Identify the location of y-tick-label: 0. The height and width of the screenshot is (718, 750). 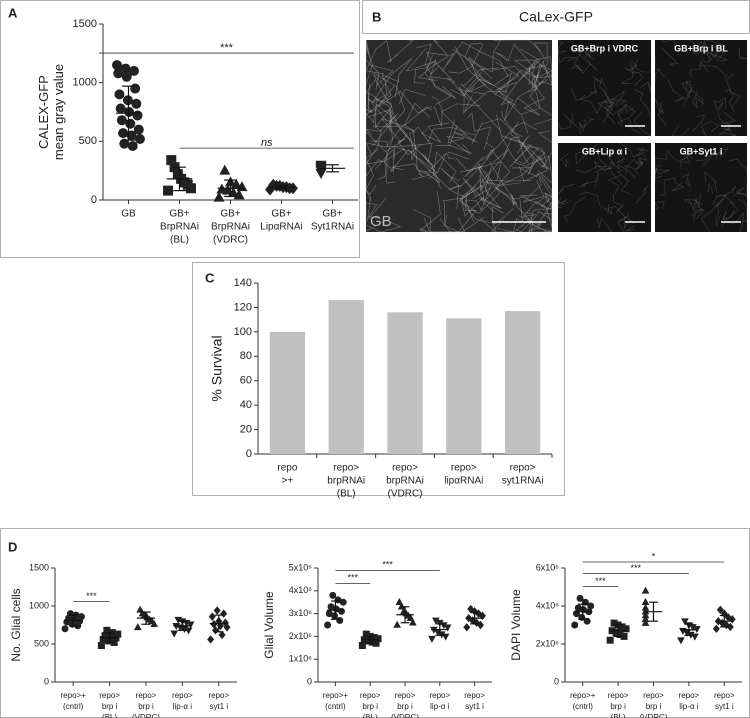
(556, 681).